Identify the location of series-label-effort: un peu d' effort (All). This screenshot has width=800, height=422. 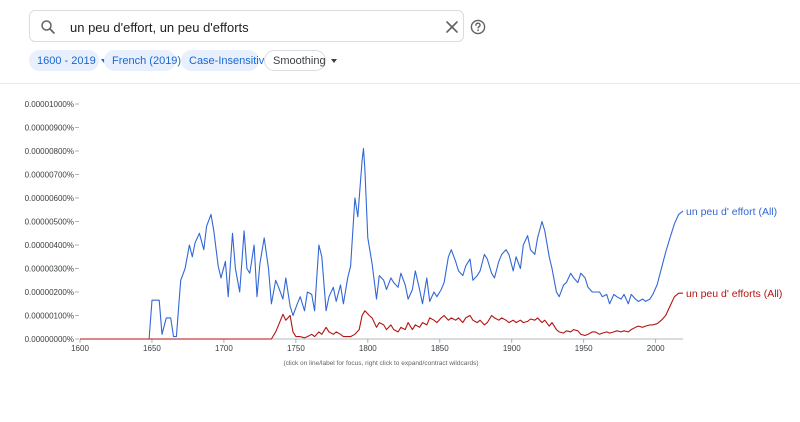
(731, 212).